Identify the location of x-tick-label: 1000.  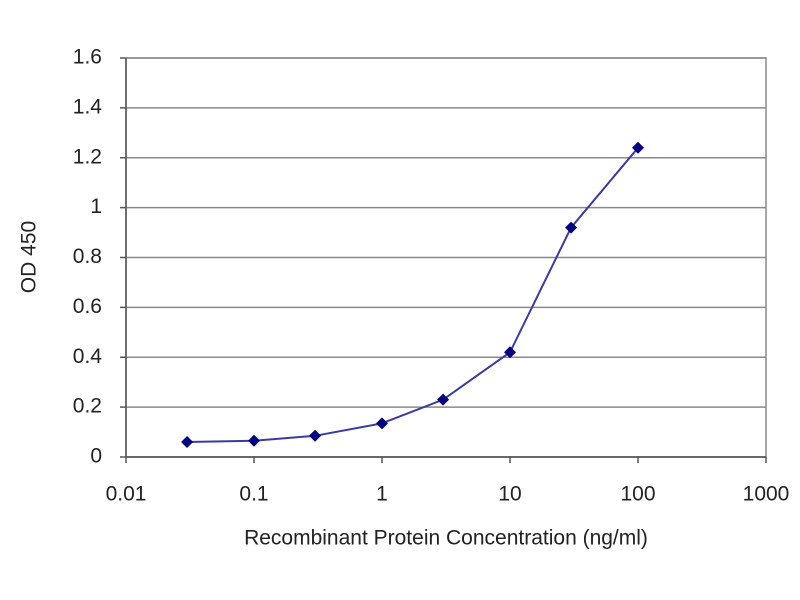
(766, 494).